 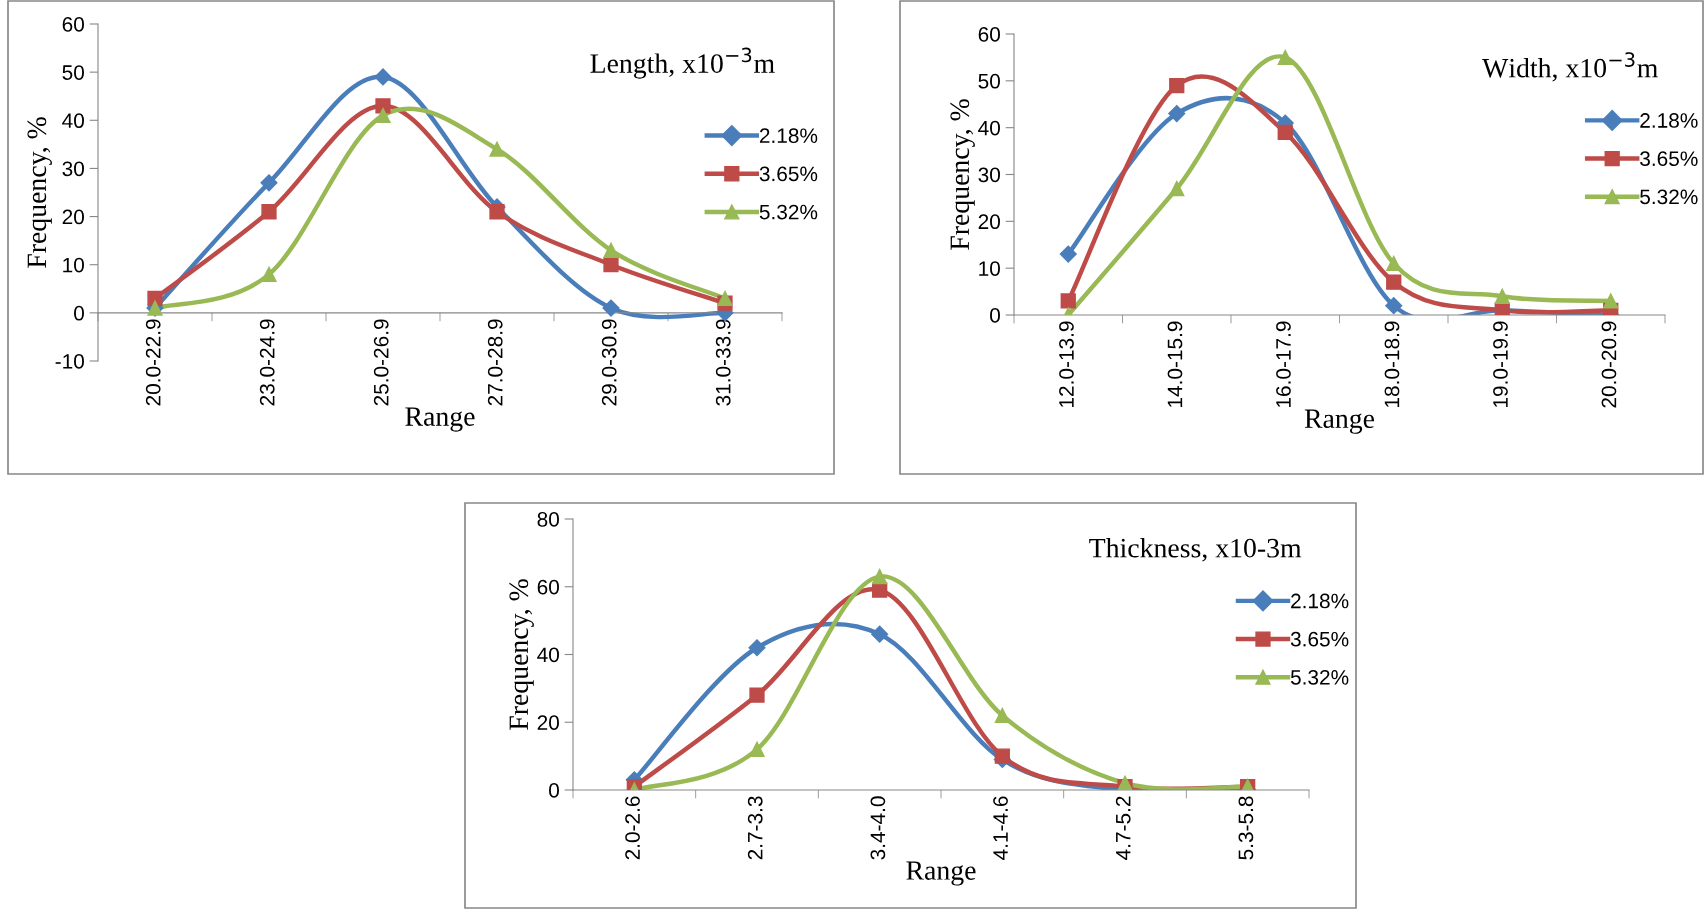 I want to click on x-tick-label: 5.3-5.8, so click(x=1246, y=828).